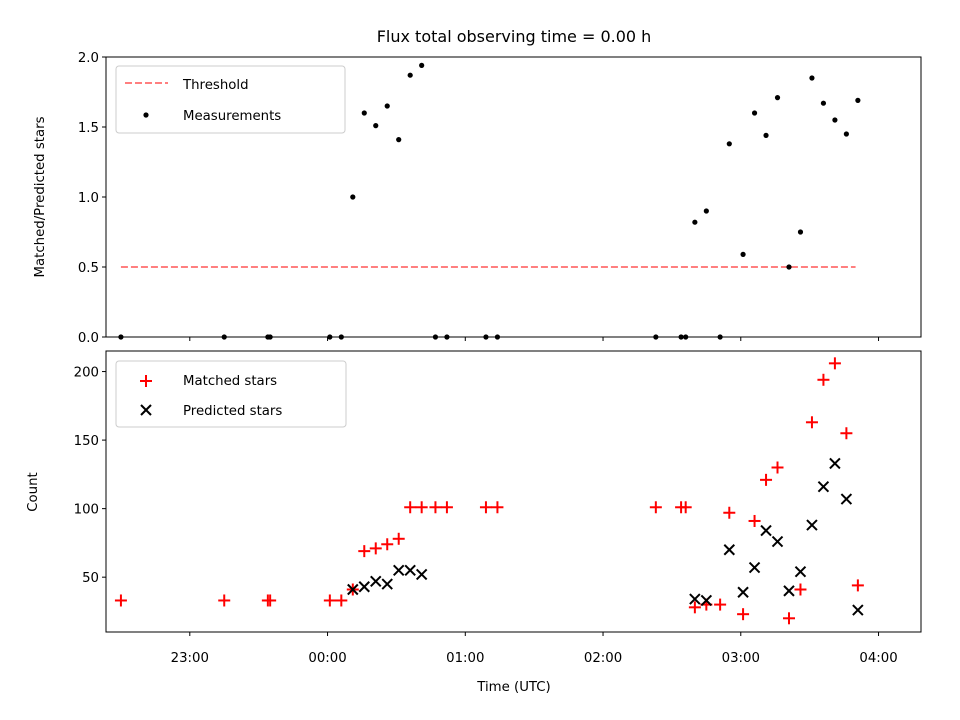 This screenshot has height=720, width=960. What do you see at coordinates (190, 658) in the screenshot?
I see `bottom-x-tick-label: 23:00` at bounding box center [190, 658].